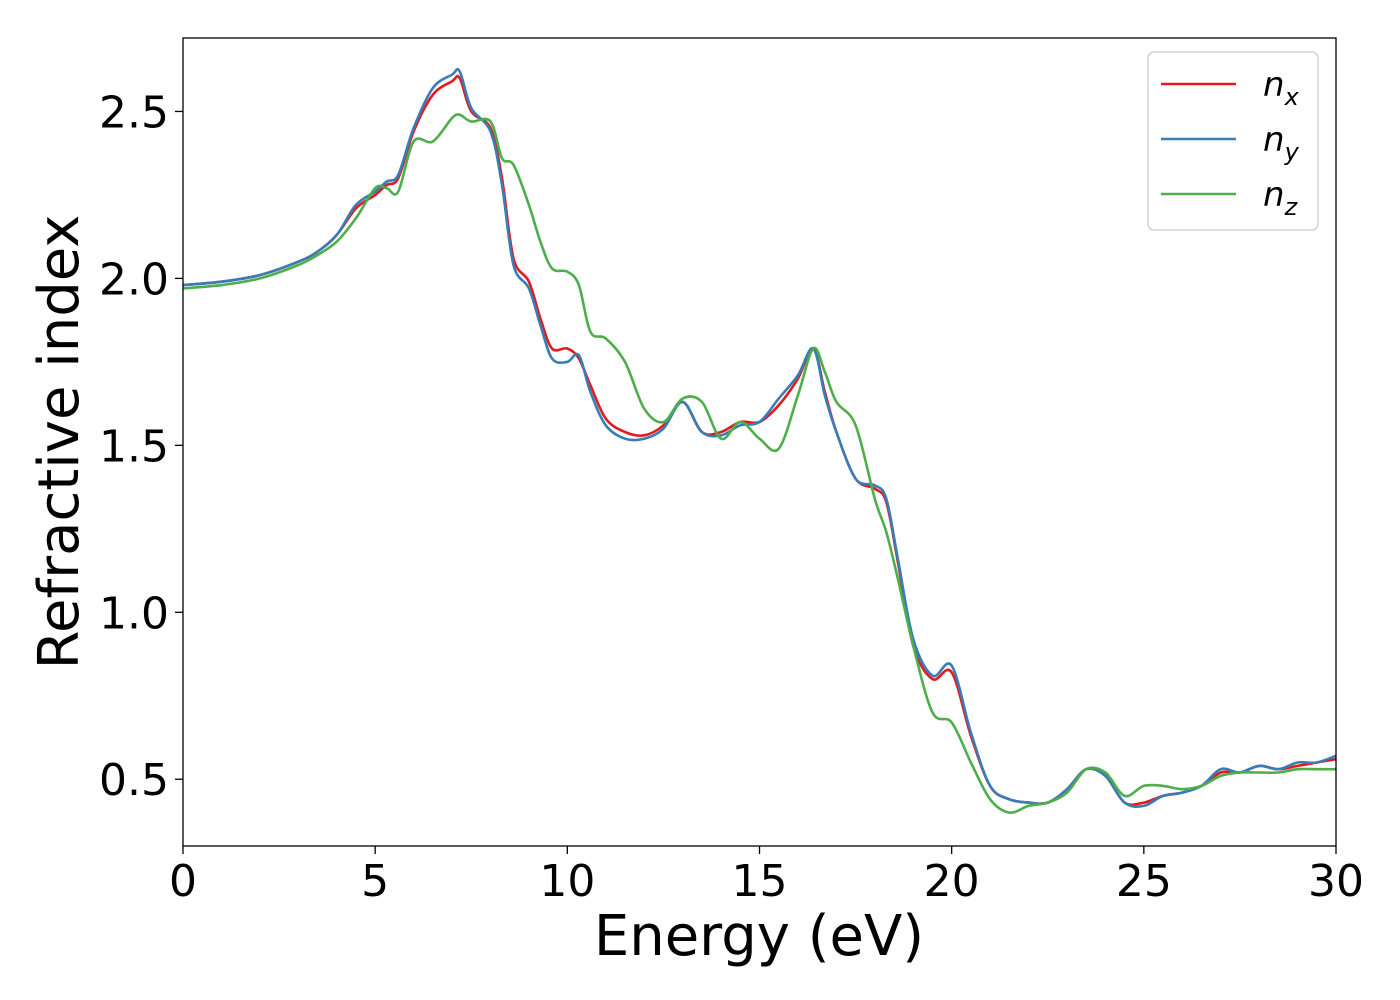 The image size is (1400, 1000). Describe the element at coordinates (375, 881) in the screenshot. I see `x-tick-label: 5` at that location.